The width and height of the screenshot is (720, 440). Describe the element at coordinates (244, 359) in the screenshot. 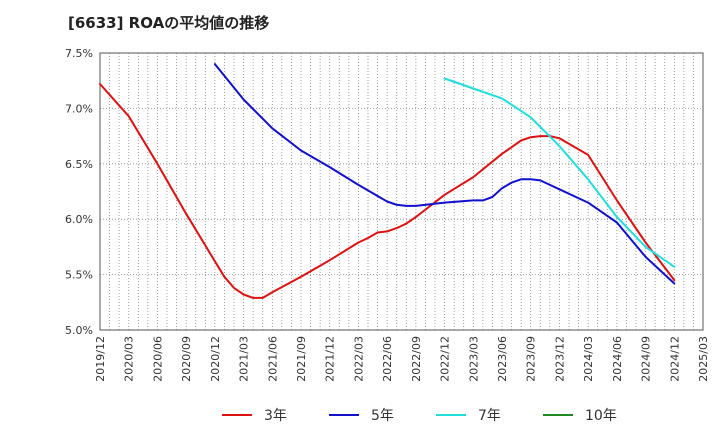

I see `x-tick-label: 2021/03` at that location.